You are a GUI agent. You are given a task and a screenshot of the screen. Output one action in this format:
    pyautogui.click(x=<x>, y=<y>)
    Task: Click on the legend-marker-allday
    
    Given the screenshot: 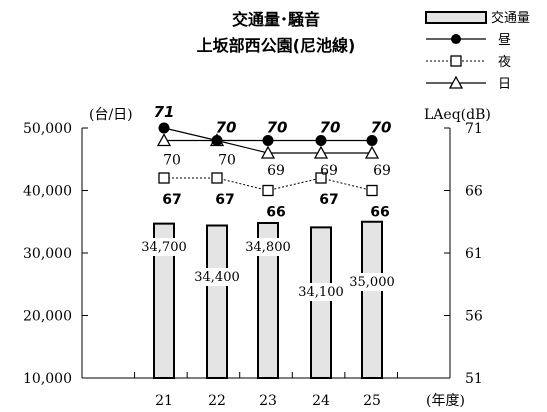 What is the action you would take?
    pyautogui.click(x=456, y=82)
    